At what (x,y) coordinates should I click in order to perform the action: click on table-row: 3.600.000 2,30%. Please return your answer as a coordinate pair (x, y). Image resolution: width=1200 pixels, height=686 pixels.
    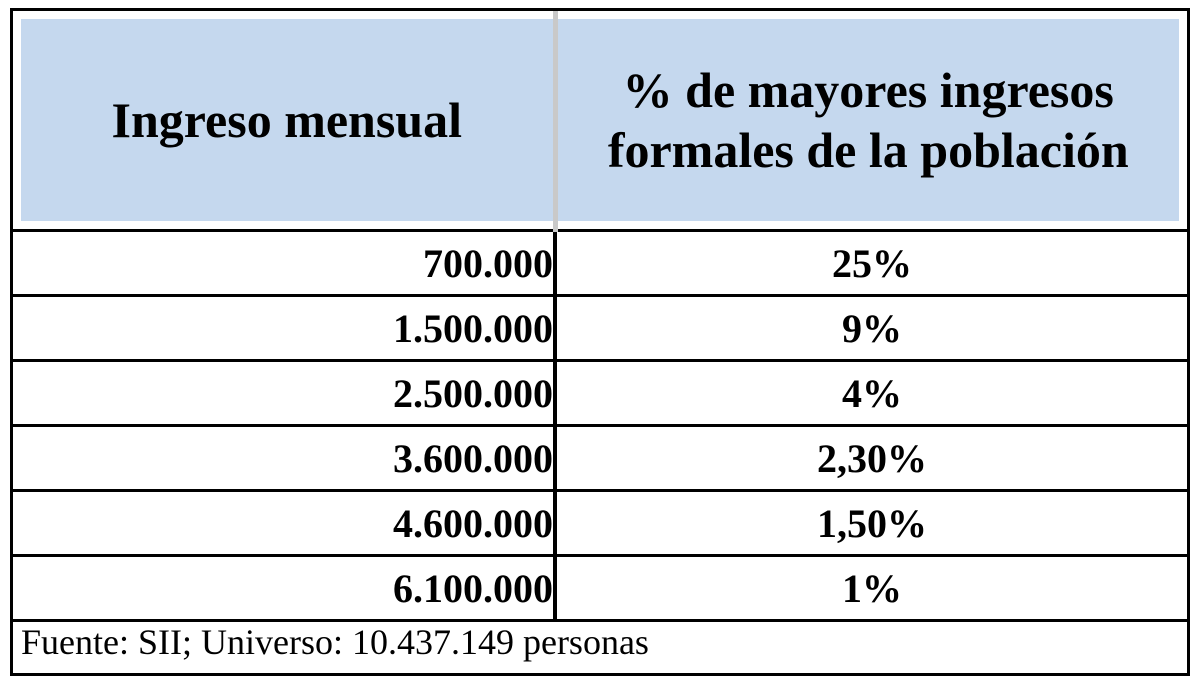
    Looking at the image, I should click on (600, 458).